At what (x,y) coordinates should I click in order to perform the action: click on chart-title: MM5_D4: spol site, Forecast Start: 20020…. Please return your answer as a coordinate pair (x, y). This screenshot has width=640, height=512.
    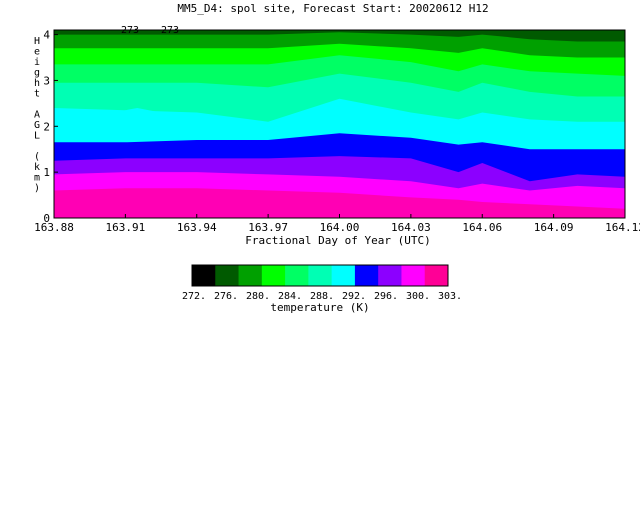
    Looking at the image, I should click on (332, 8).